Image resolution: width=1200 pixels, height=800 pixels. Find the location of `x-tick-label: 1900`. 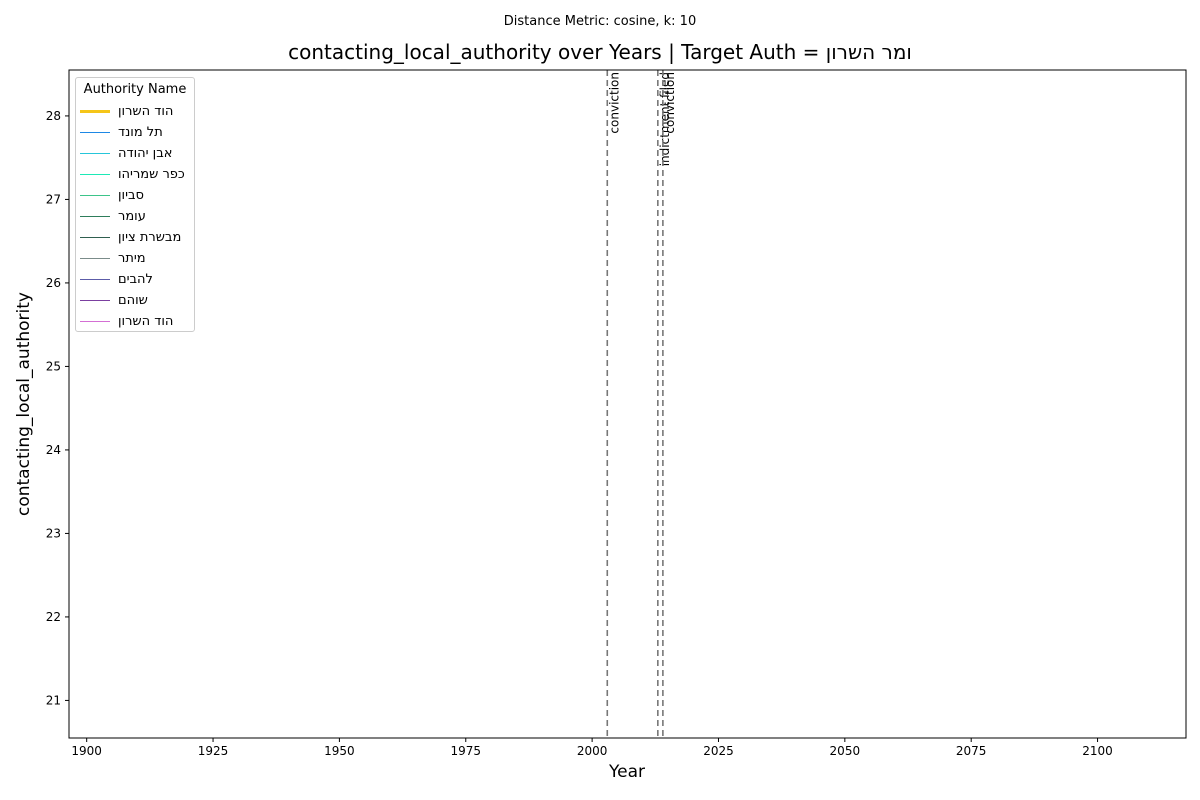

x-tick-label: 1900 is located at coordinates (86, 751).